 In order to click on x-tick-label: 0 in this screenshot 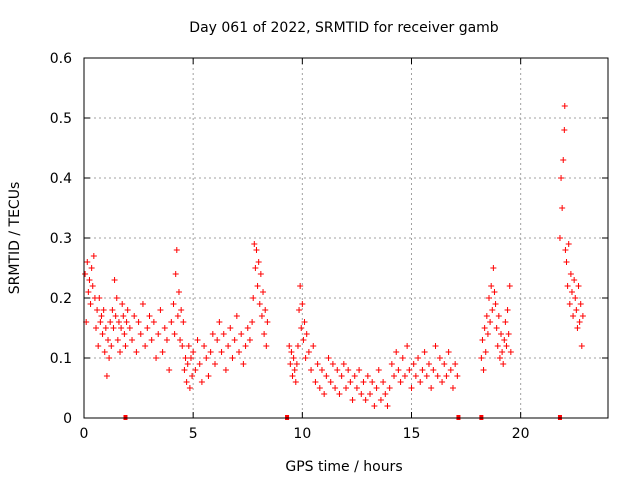, I will do `click(84, 434)`.